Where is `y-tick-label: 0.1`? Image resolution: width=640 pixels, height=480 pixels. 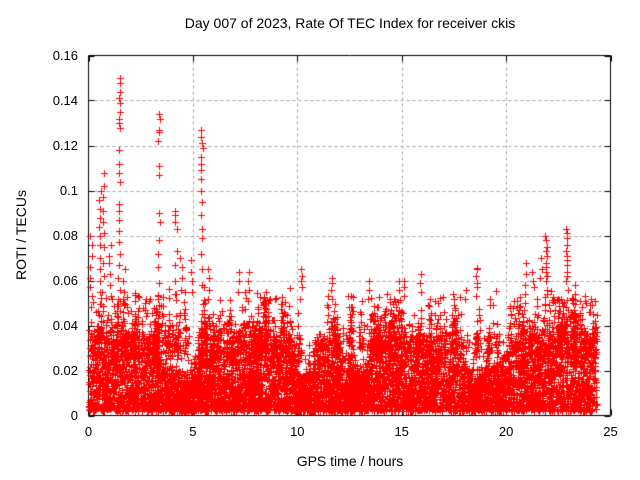
y-tick-label: 0.1 is located at coordinates (68, 190).